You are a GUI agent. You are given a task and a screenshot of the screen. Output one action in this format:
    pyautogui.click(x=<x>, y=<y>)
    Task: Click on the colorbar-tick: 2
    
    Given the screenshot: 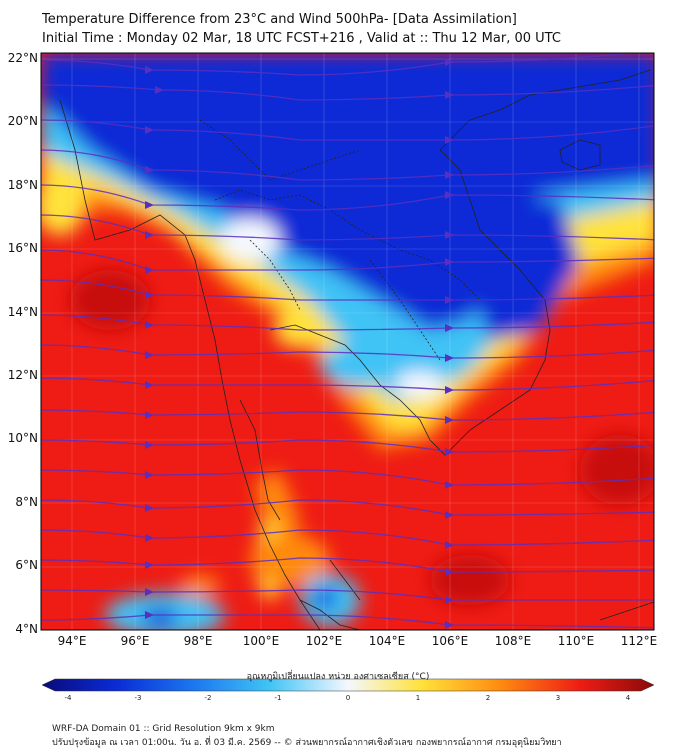 What is the action you would take?
    pyautogui.click(x=488, y=698)
    